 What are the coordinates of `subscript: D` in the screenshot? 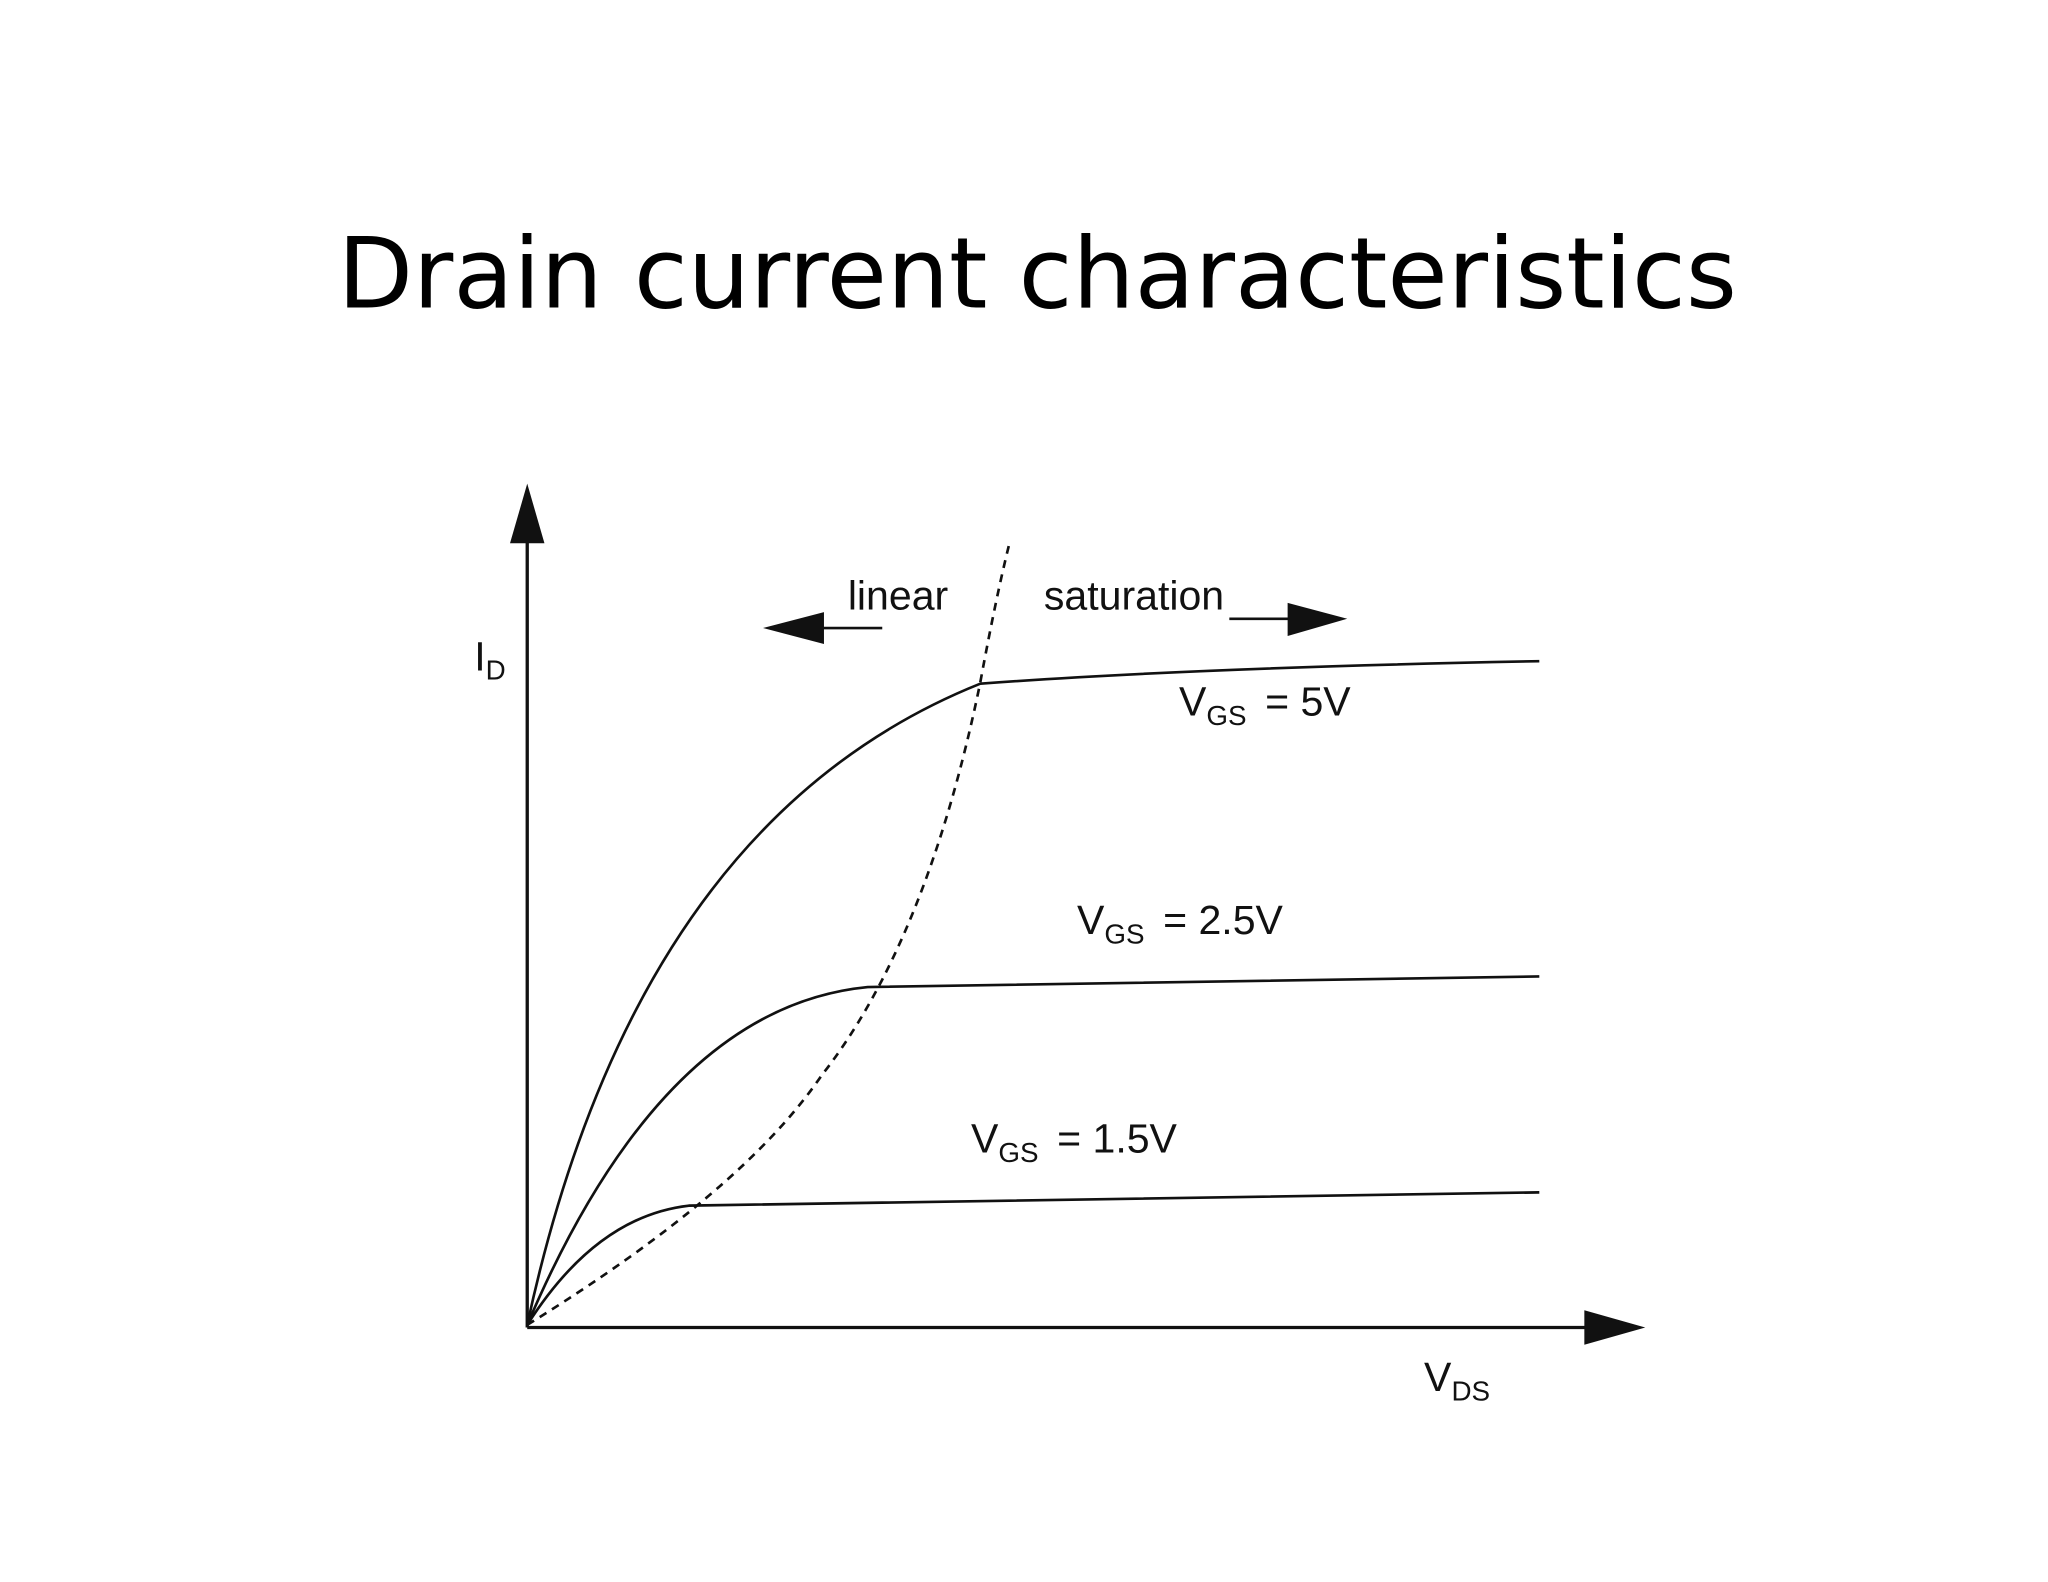 It's located at (496, 670).